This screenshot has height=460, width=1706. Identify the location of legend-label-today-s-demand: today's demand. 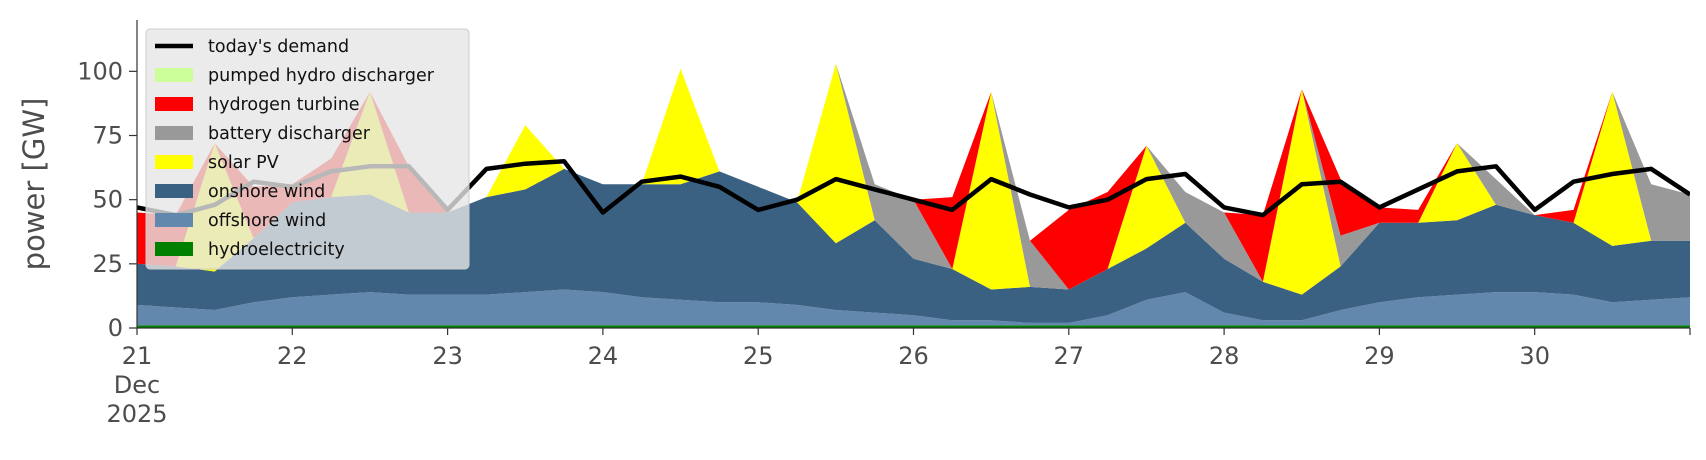
(278, 47).